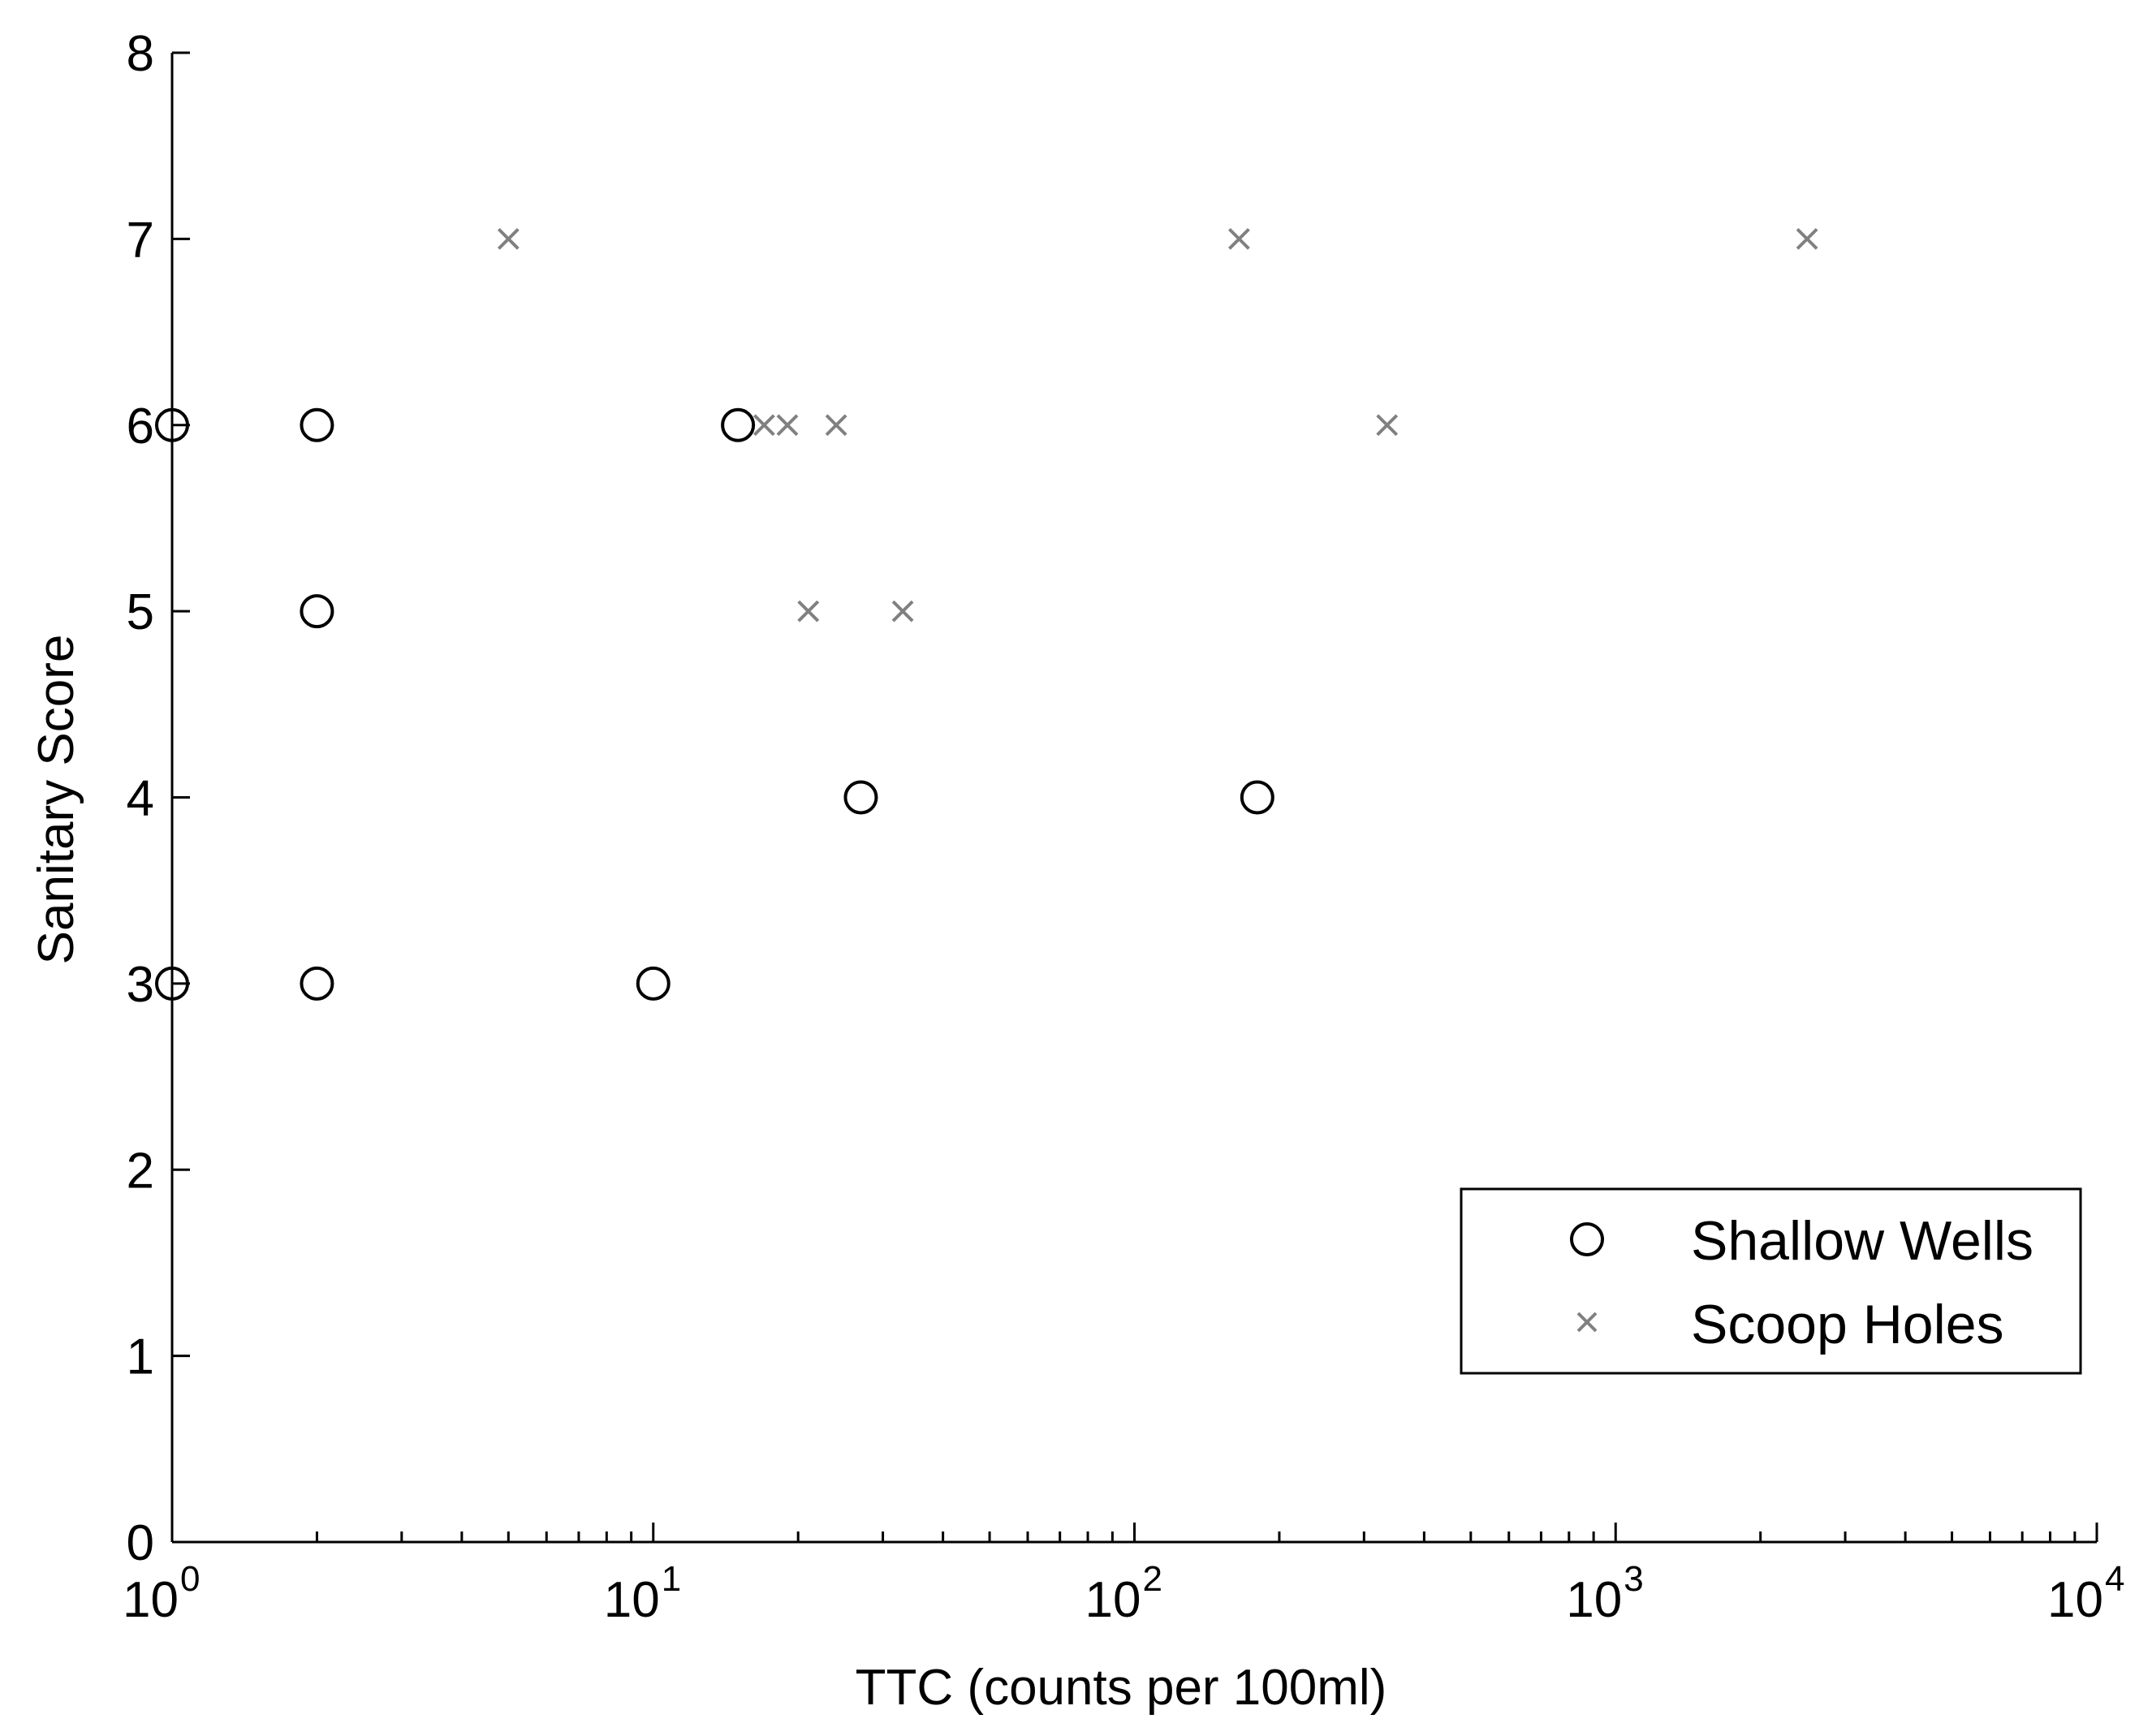  Describe the element at coordinates (1121, 1688) in the screenshot. I see `x-axis-title: TTC (counts per 100ml)` at that location.